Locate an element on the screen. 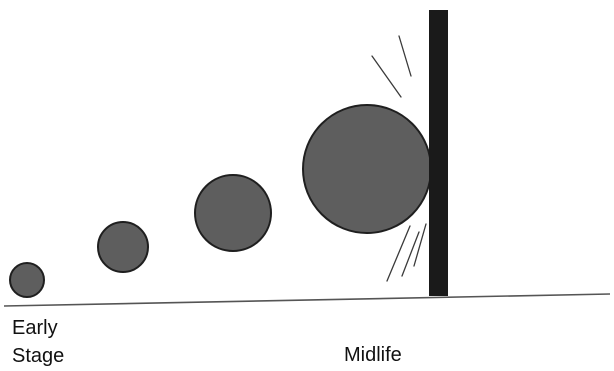  early-stage-label-line2: Stage is located at coordinates (38, 356).